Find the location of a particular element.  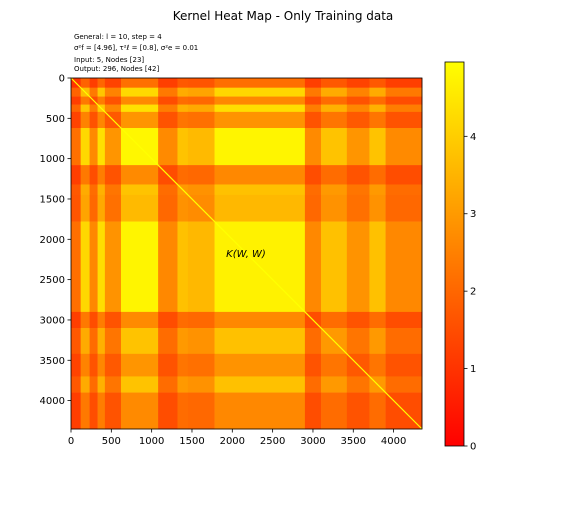

x-tick-label: 1000 is located at coordinates (151, 441).